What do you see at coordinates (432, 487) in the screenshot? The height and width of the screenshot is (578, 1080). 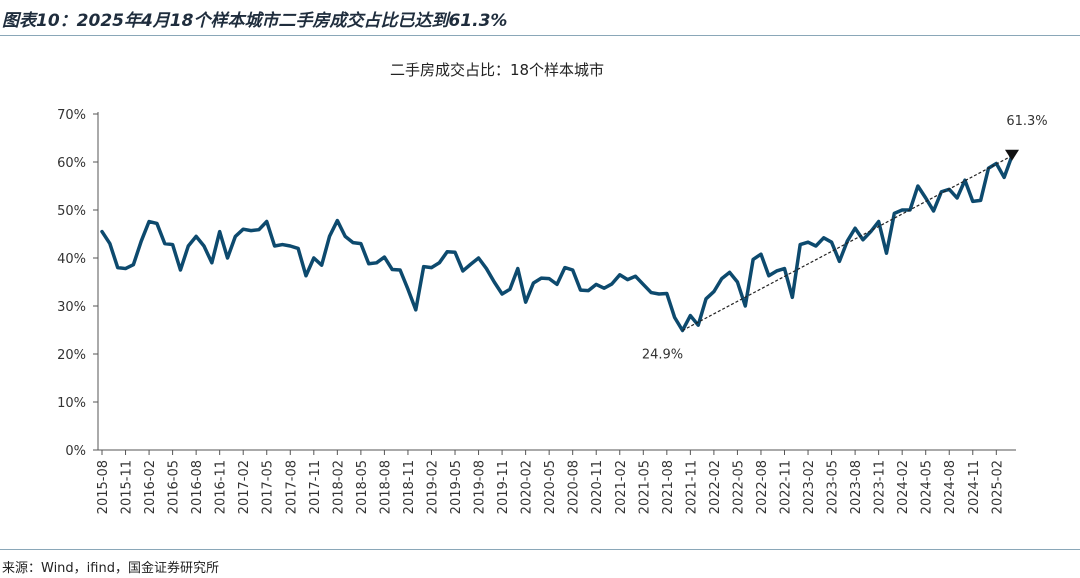 I see `x-tick-label: 2019-02` at bounding box center [432, 487].